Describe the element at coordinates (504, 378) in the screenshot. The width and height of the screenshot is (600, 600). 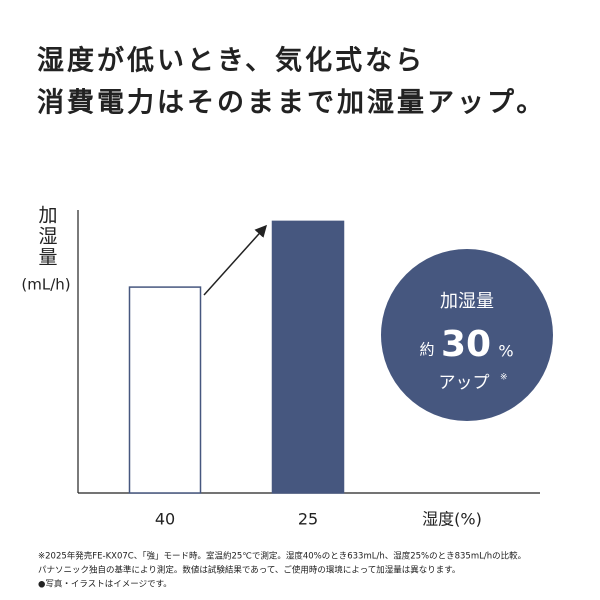
I see `badge-text: ※` at that location.